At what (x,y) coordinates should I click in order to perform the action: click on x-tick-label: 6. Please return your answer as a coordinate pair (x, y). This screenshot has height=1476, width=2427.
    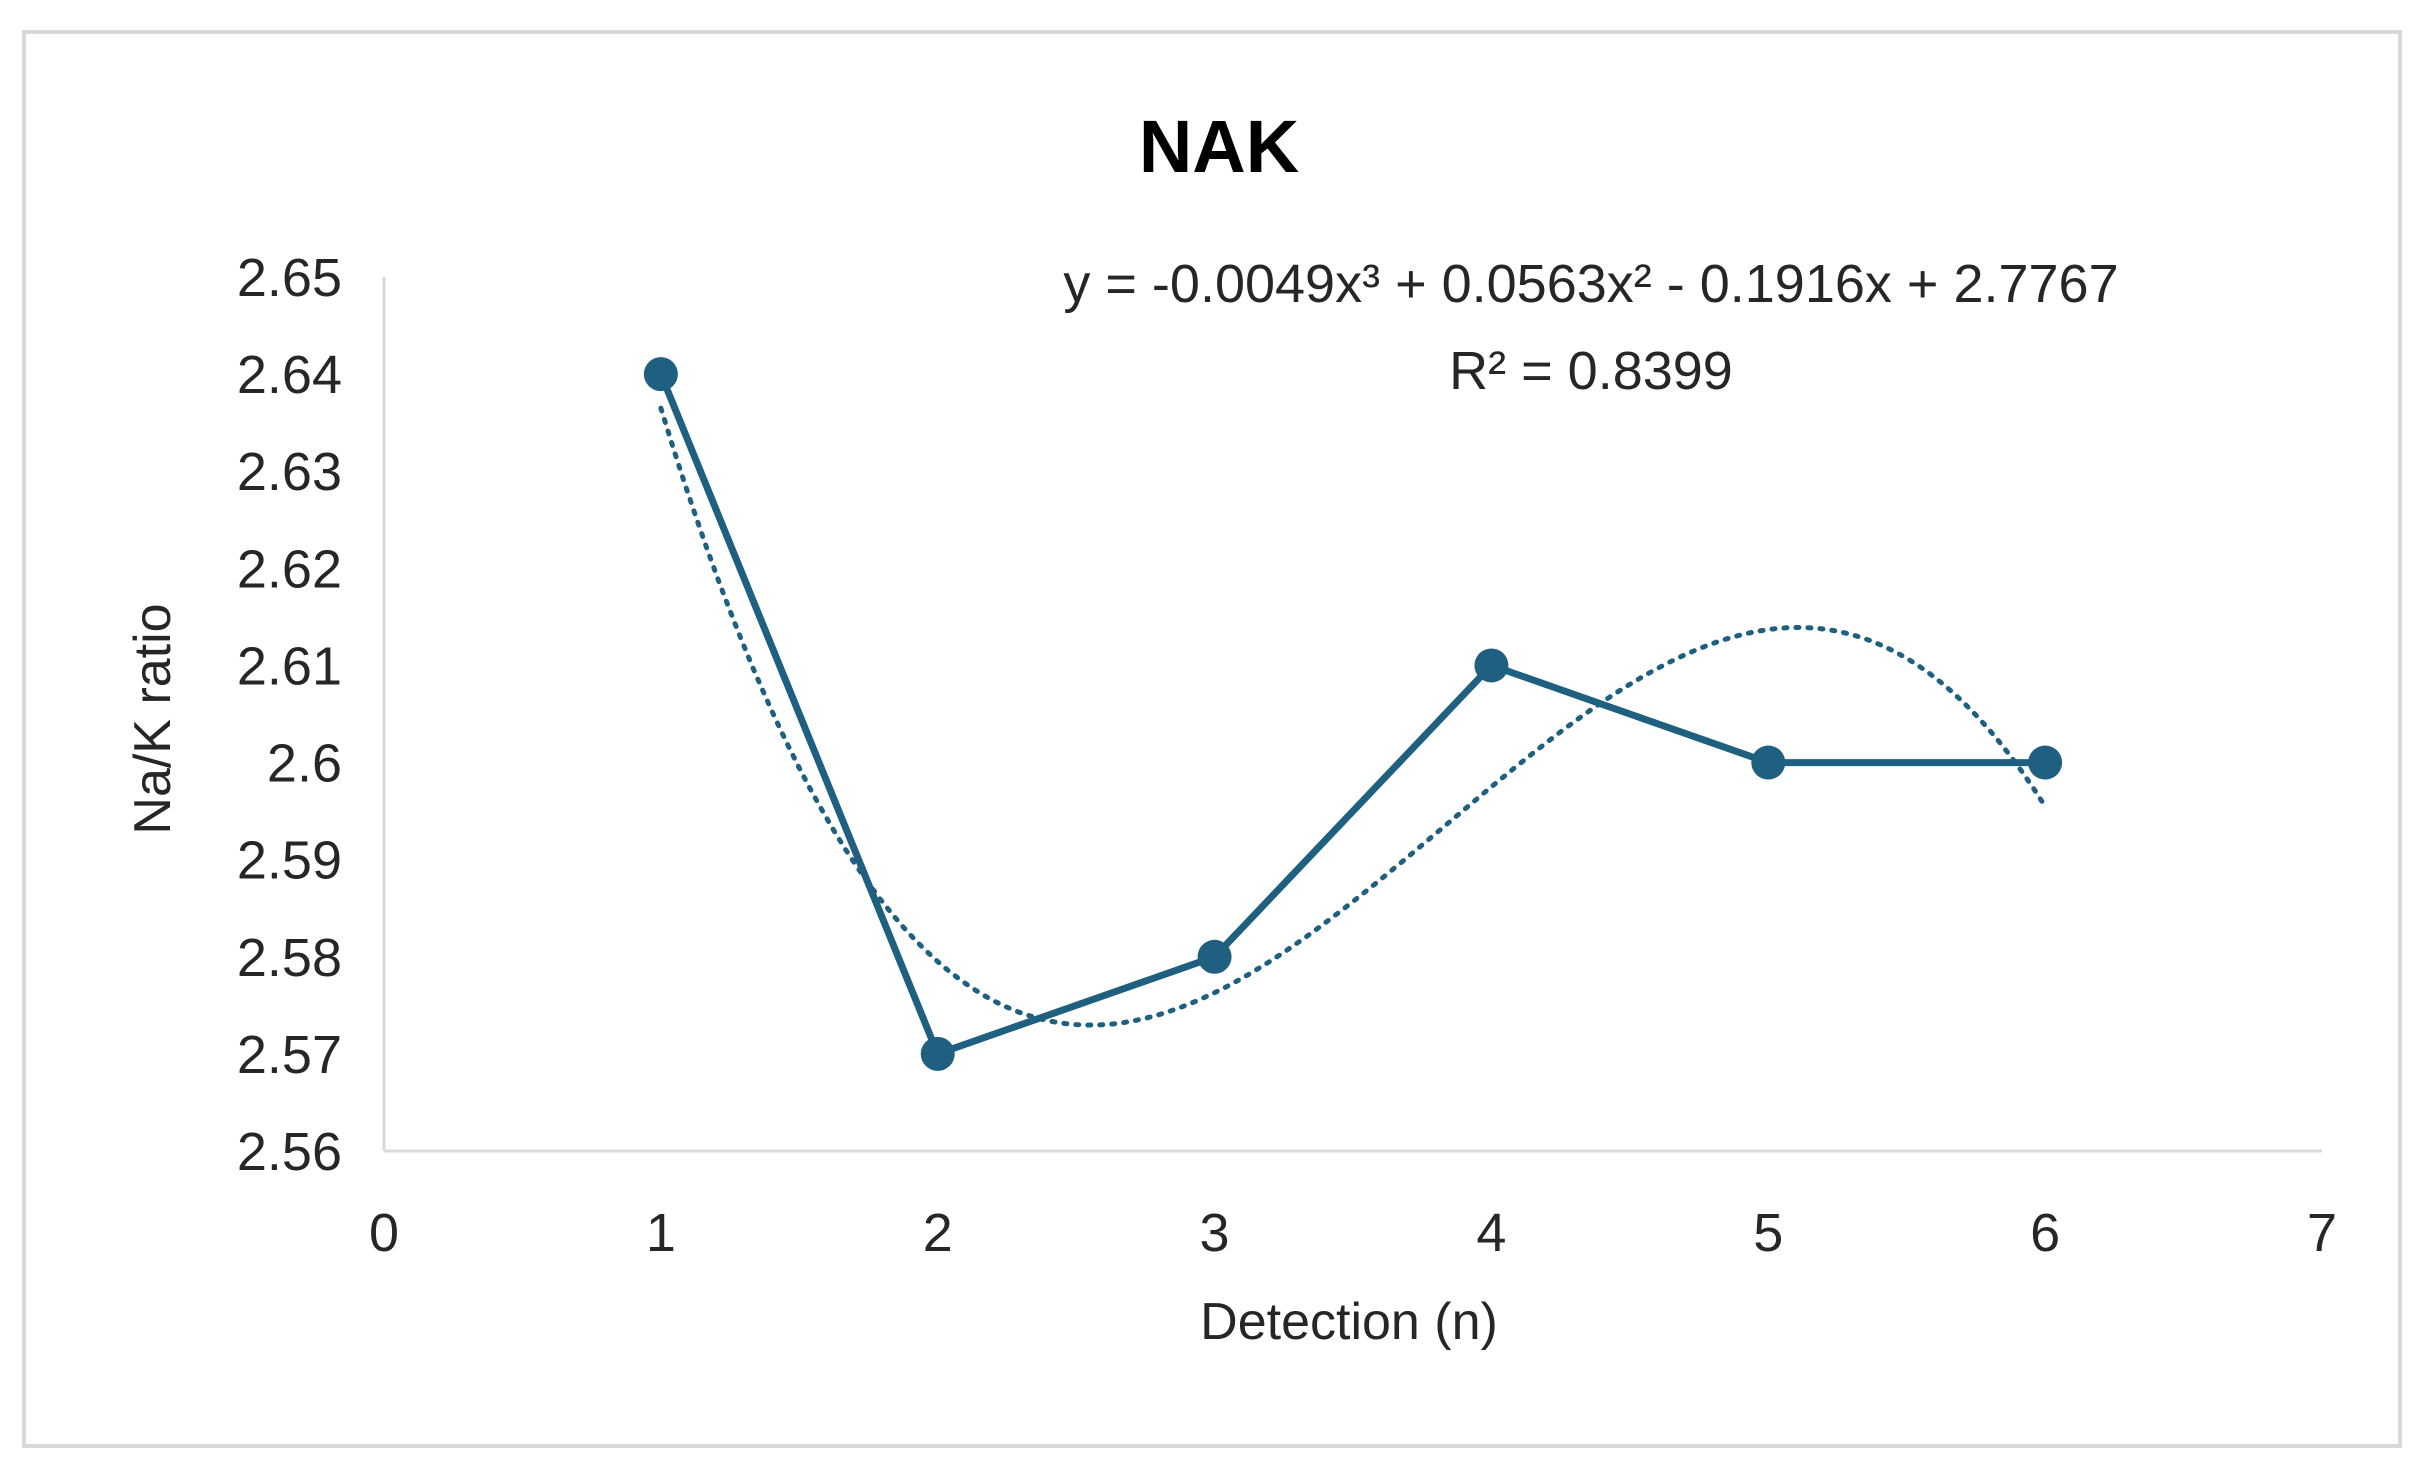
    Looking at the image, I should click on (2045, 1233).